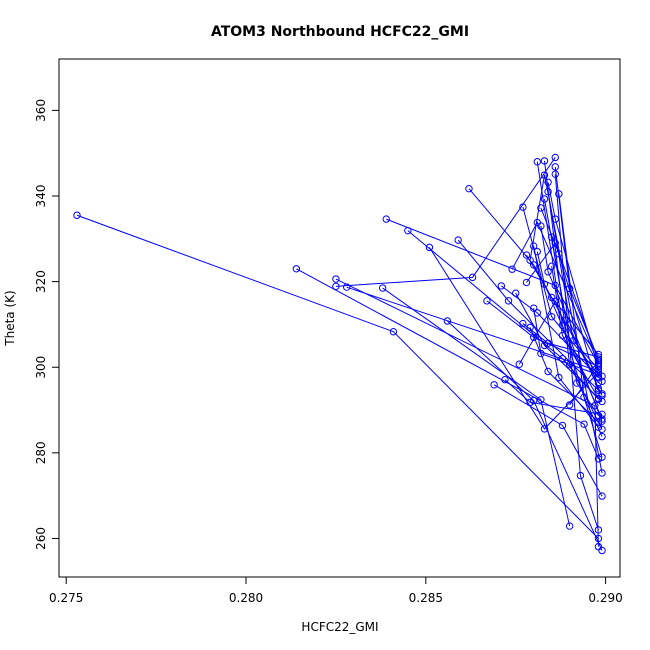 Image resolution: width=650 pixels, height=650 pixels. I want to click on y-tick-label: 260, so click(41, 538).